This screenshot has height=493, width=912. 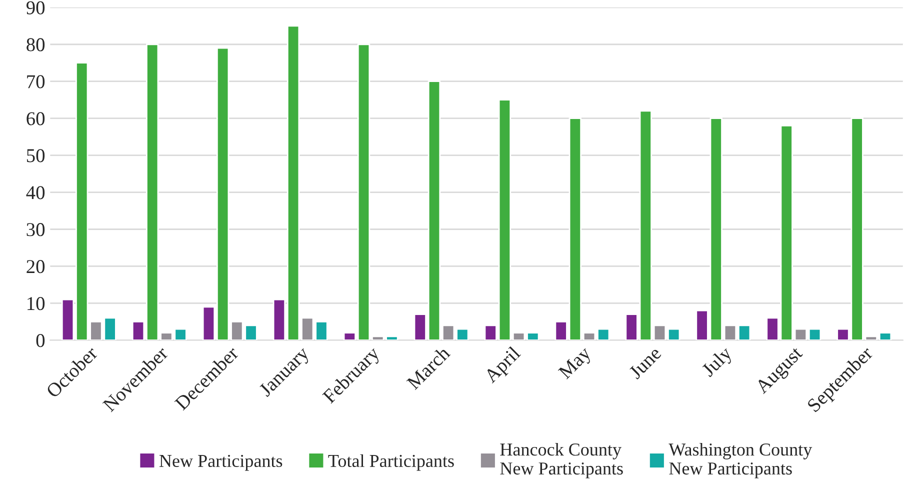 What do you see at coordinates (35, 119) in the screenshot?
I see `y-tick-label: 60` at bounding box center [35, 119].